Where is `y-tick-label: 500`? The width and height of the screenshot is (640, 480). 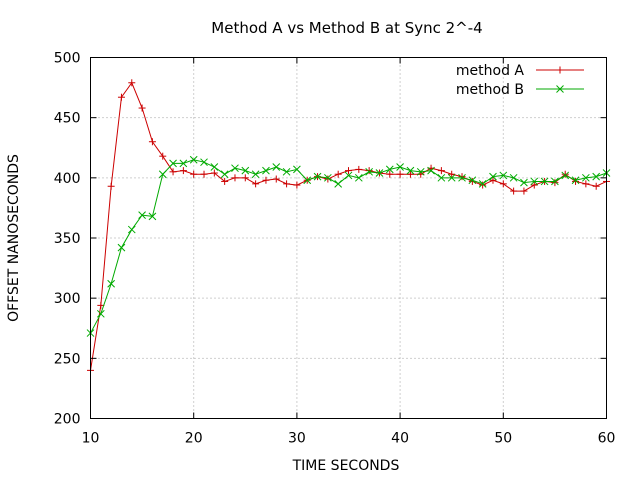
y-tick-label: 500 is located at coordinates (67, 59).